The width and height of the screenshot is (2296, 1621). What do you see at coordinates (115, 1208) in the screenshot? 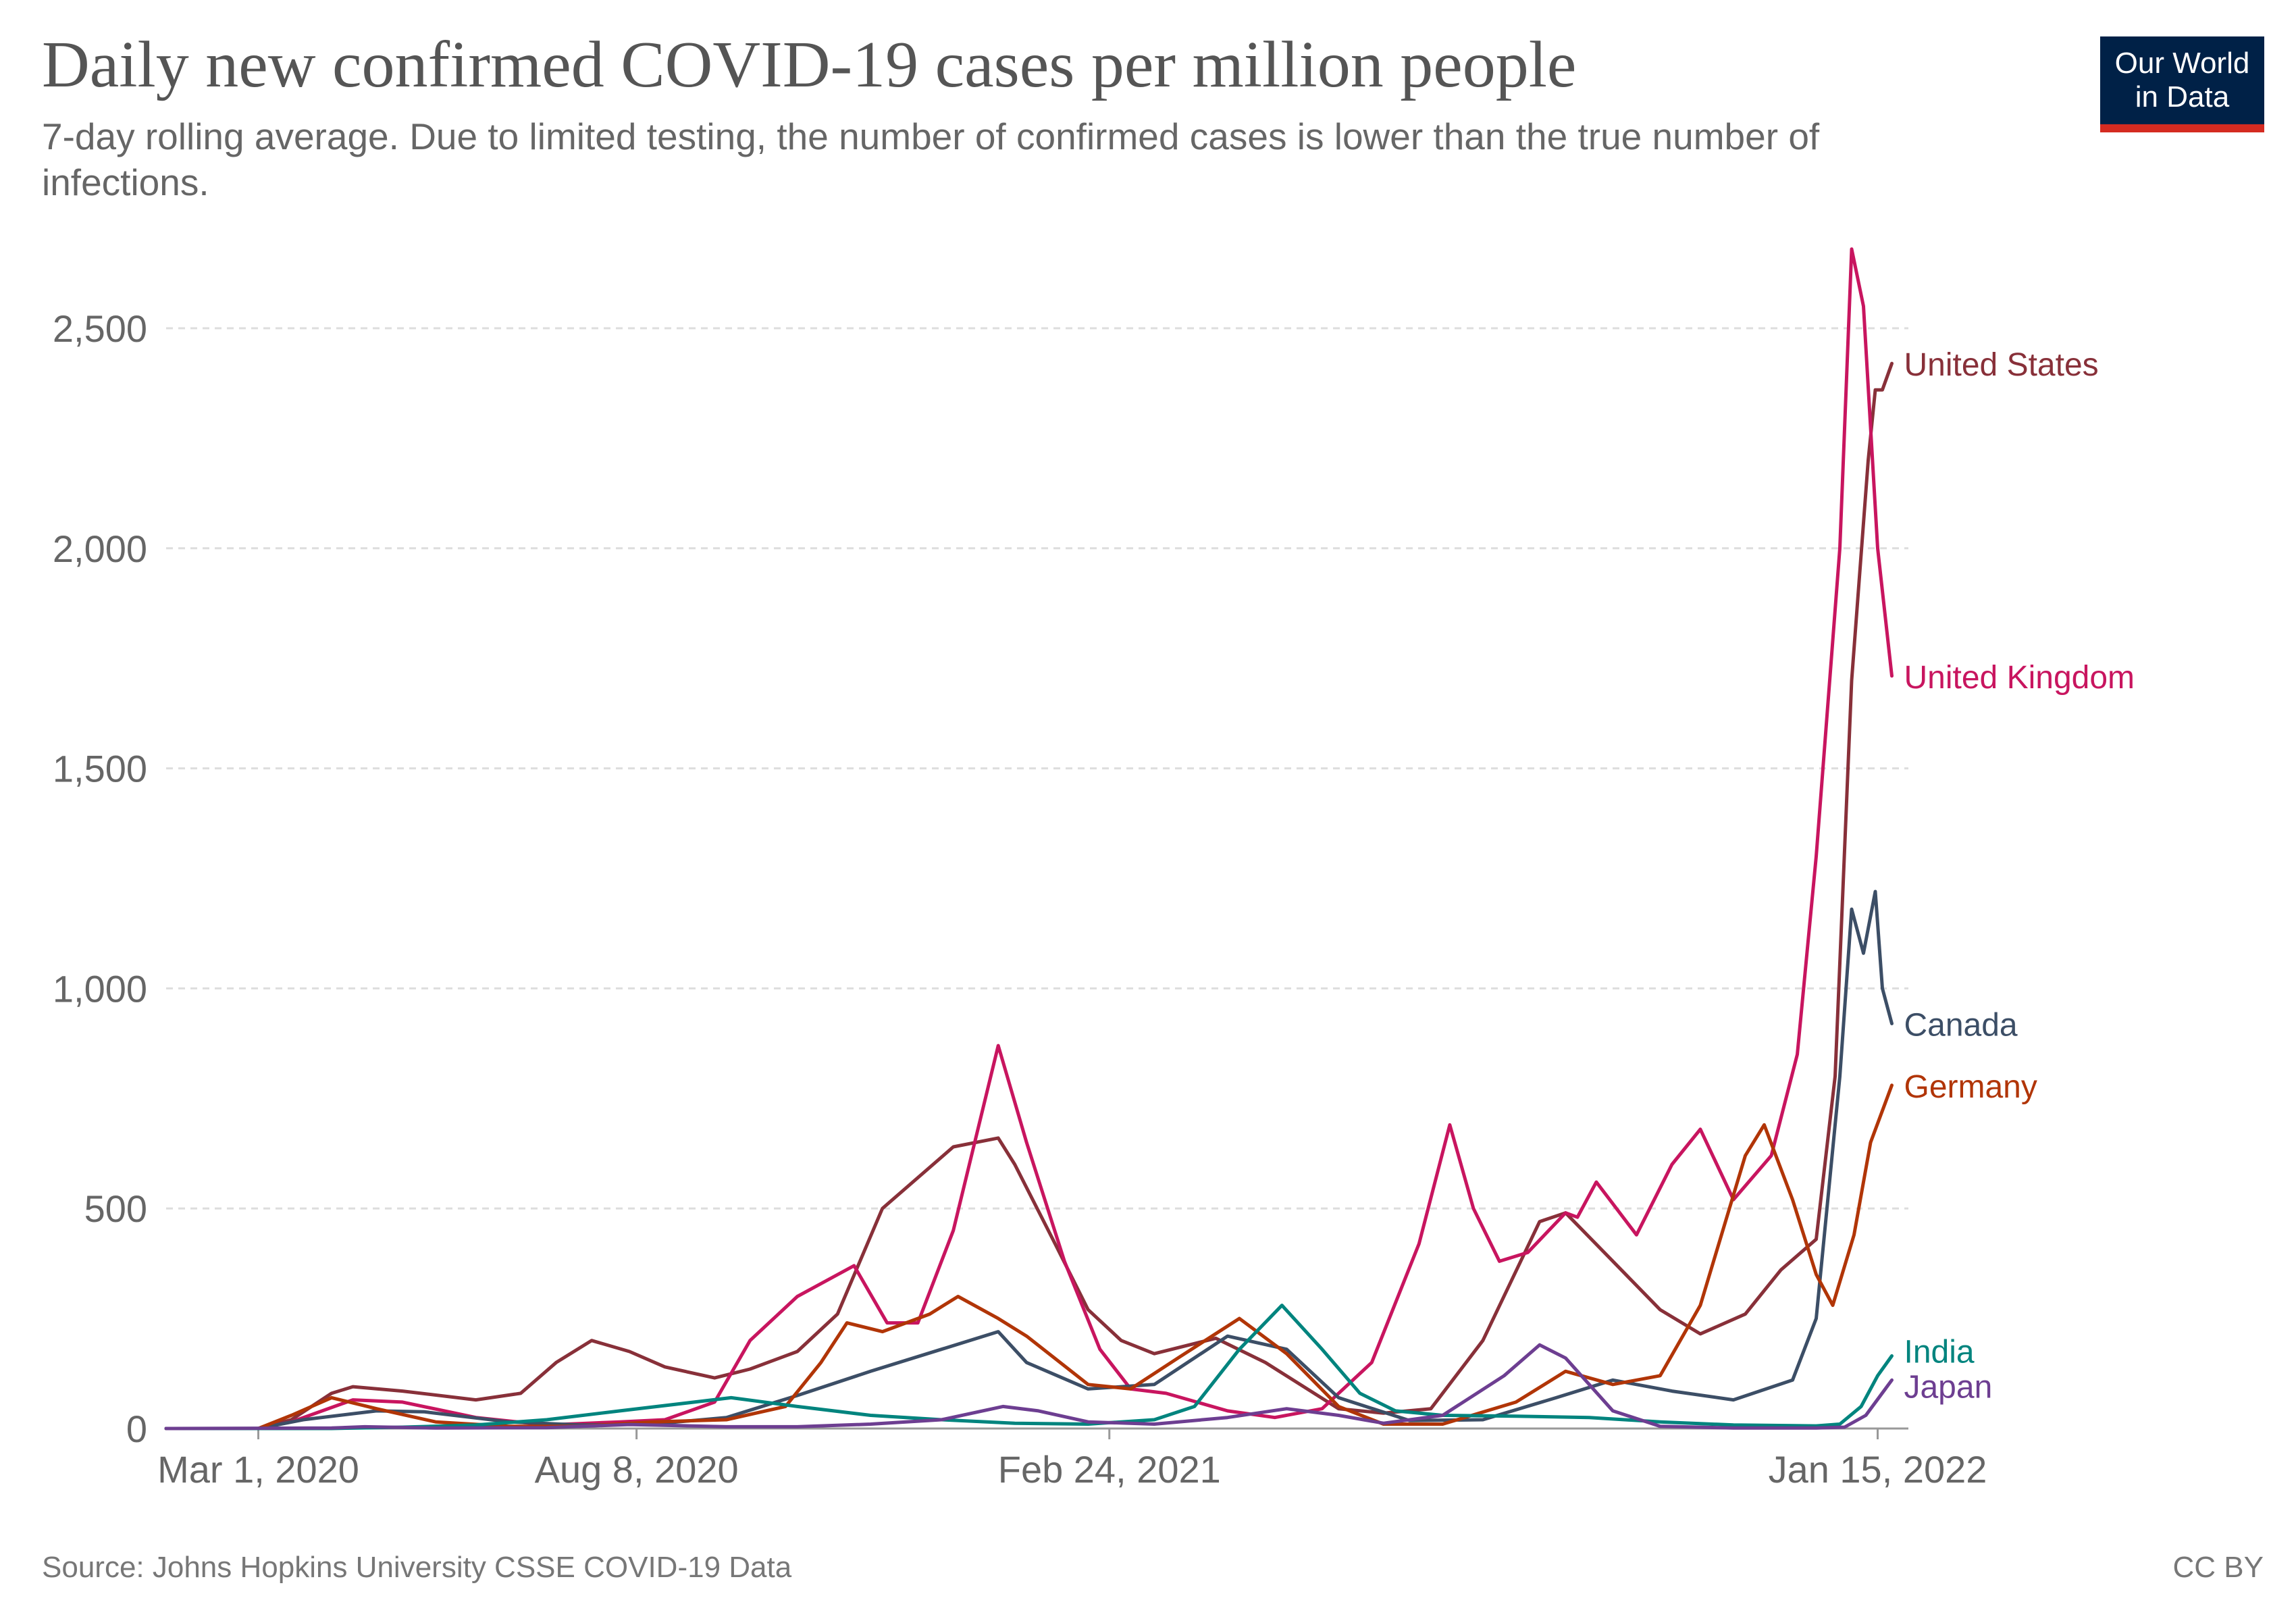
I see `y-tick-label: 500` at bounding box center [115, 1208].